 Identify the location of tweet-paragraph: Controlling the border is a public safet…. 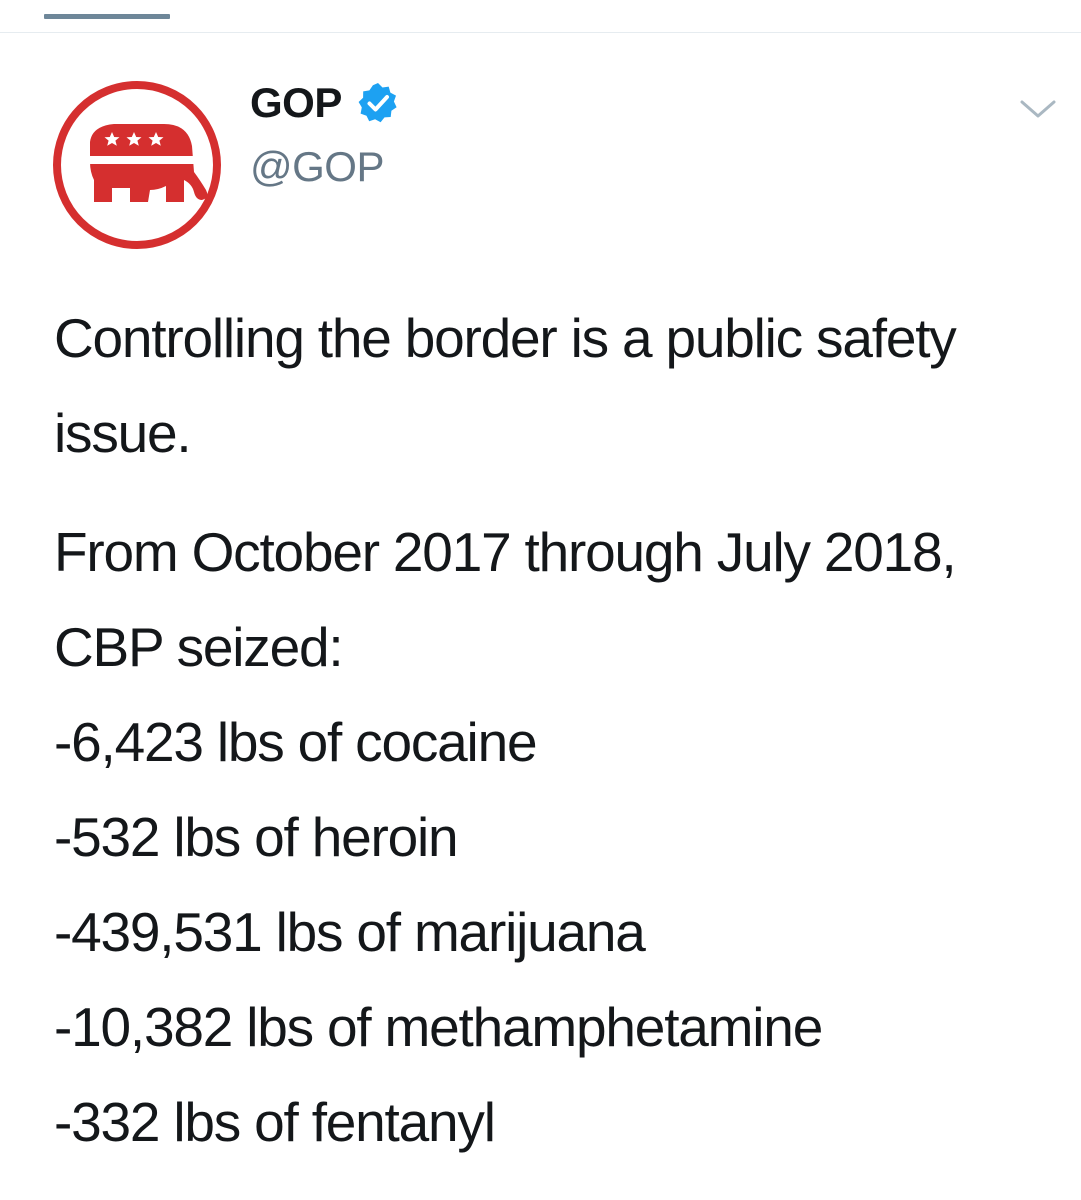
(505, 385).